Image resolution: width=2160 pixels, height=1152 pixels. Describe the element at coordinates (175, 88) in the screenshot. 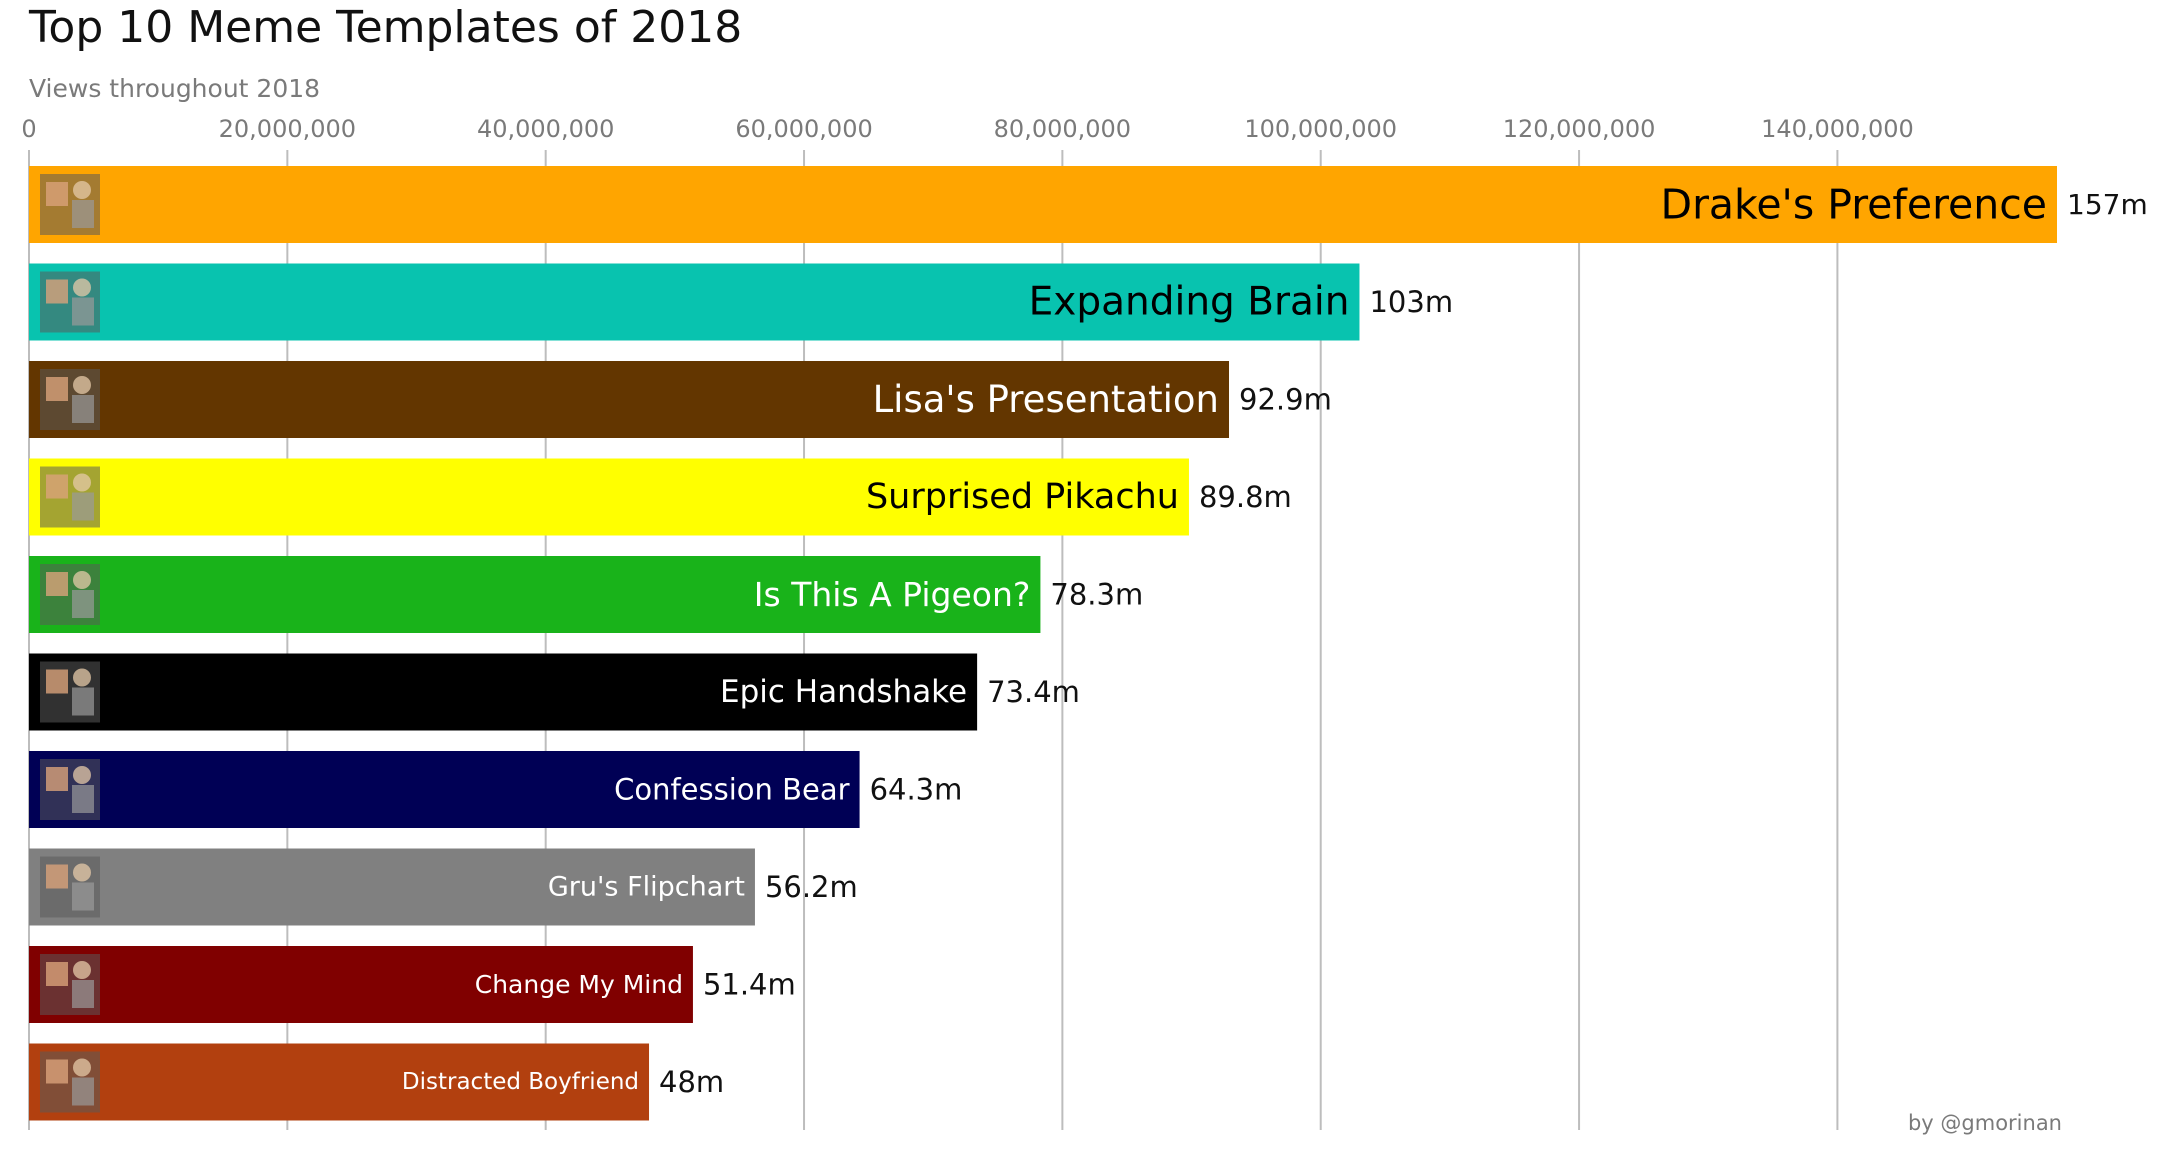

I see `chart-subtitle: Views throughout 2018` at that location.